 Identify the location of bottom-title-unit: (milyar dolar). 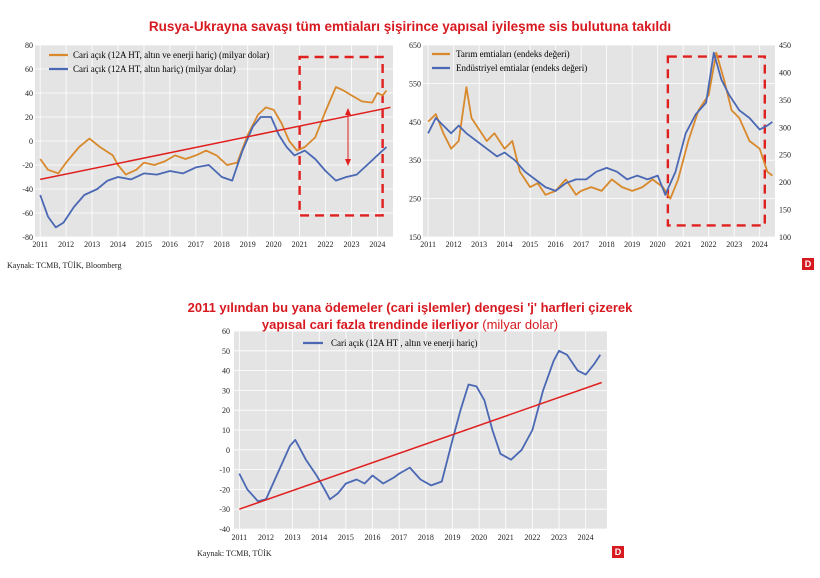
(520, 324).